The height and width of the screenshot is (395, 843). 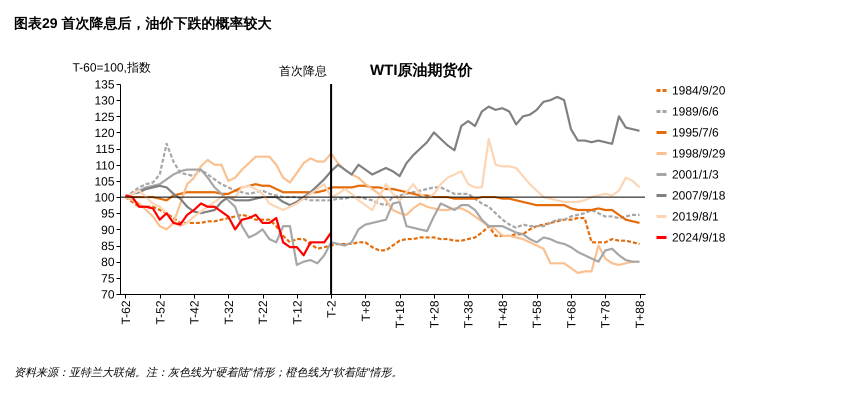 What do you see at coordinates (195, 312) in the screenshot?
I see `x-tick-label: T-42` at bounding box center [195, 312].